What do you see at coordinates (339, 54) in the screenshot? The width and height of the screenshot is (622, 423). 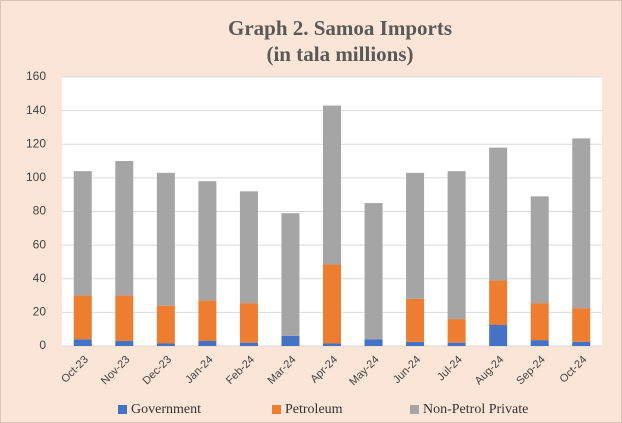 I see `chart-subtitle: (in tala millions)` at bounding box center [339, 54].